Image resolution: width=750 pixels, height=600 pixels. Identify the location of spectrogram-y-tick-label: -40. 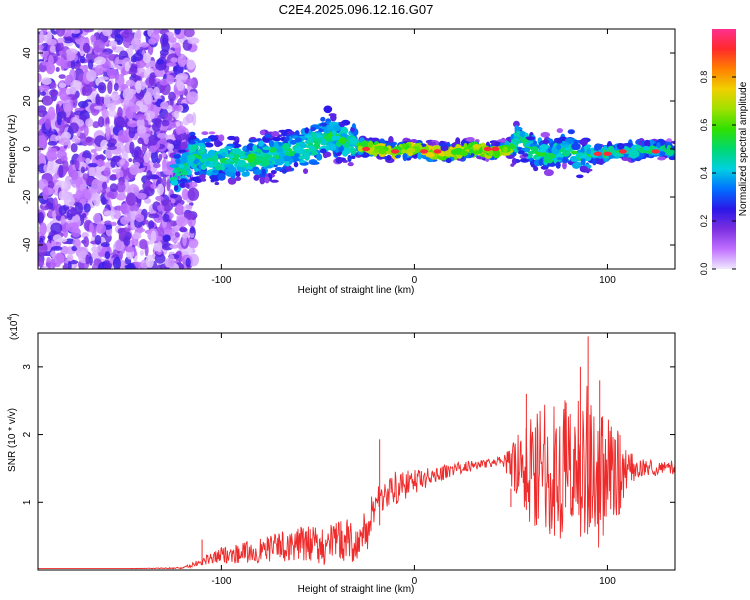
(27, 244).